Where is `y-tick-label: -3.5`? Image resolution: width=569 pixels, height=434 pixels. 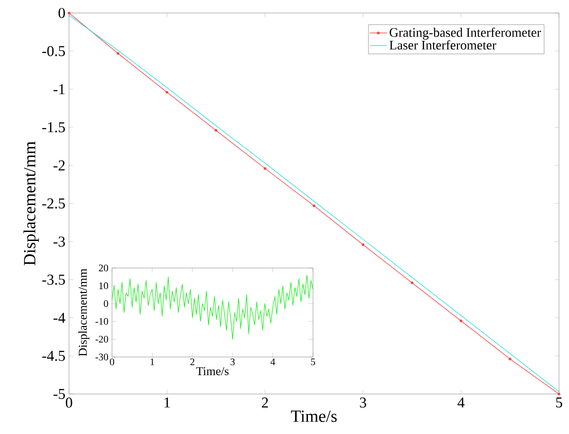 y-tick-label: -3.5 is located at coordinates (53, 279).